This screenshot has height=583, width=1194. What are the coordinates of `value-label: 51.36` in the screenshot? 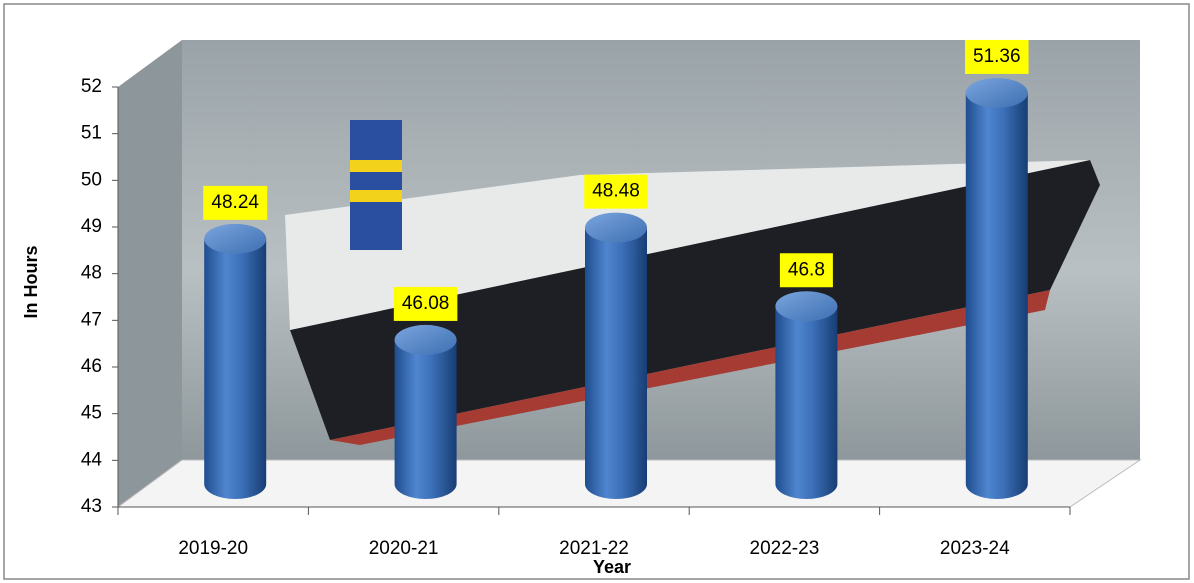 It's located at (997, 56).